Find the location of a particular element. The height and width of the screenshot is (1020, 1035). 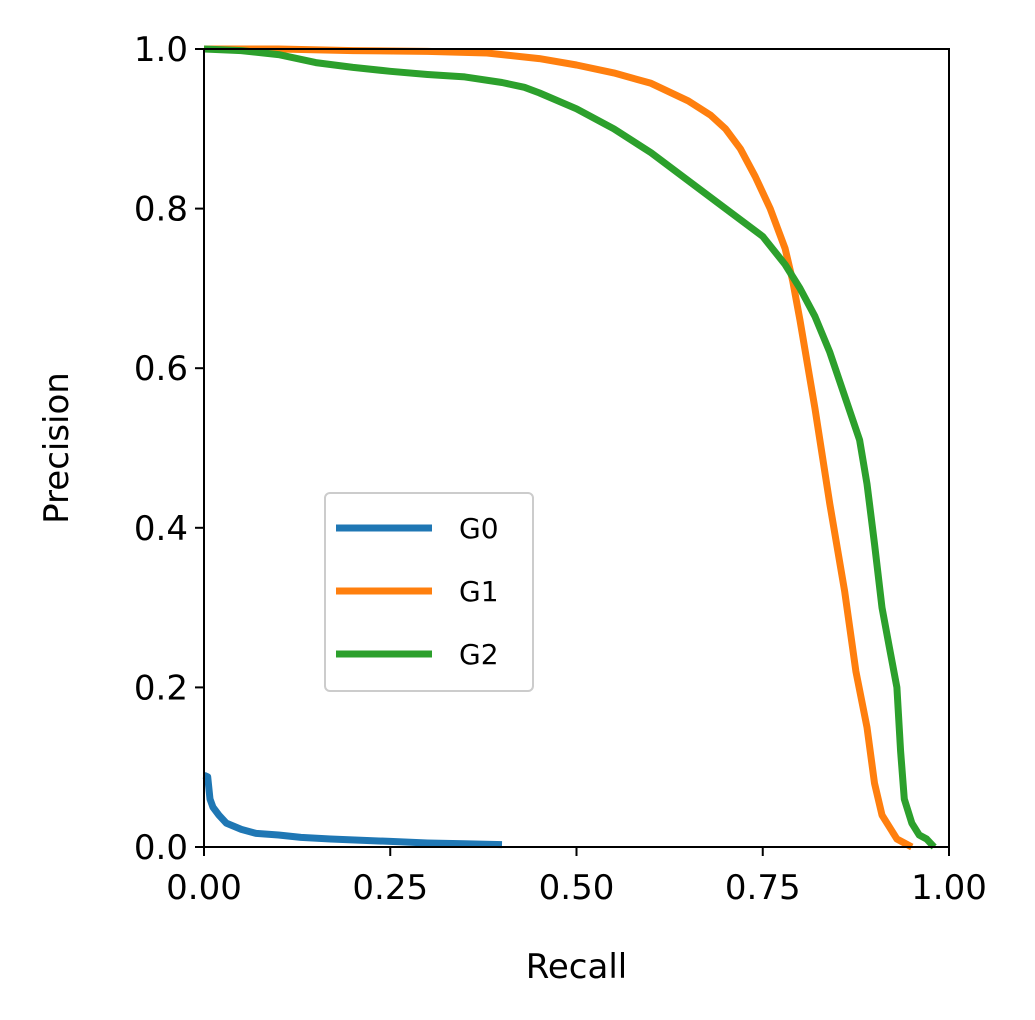

y-tick-label: 0.6 is located at coordinates (161, 369).